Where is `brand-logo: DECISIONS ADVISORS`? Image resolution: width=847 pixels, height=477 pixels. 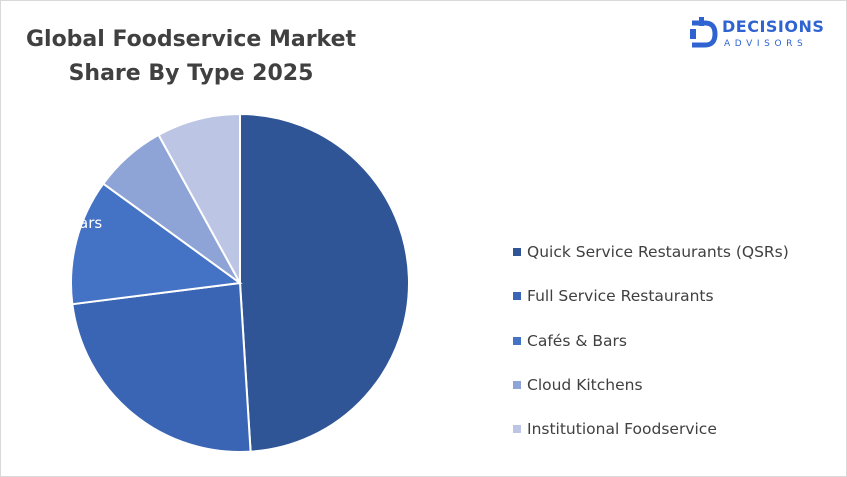
brand-logo: DECISIONS ADVISORS is located at coordinates (763, 36).